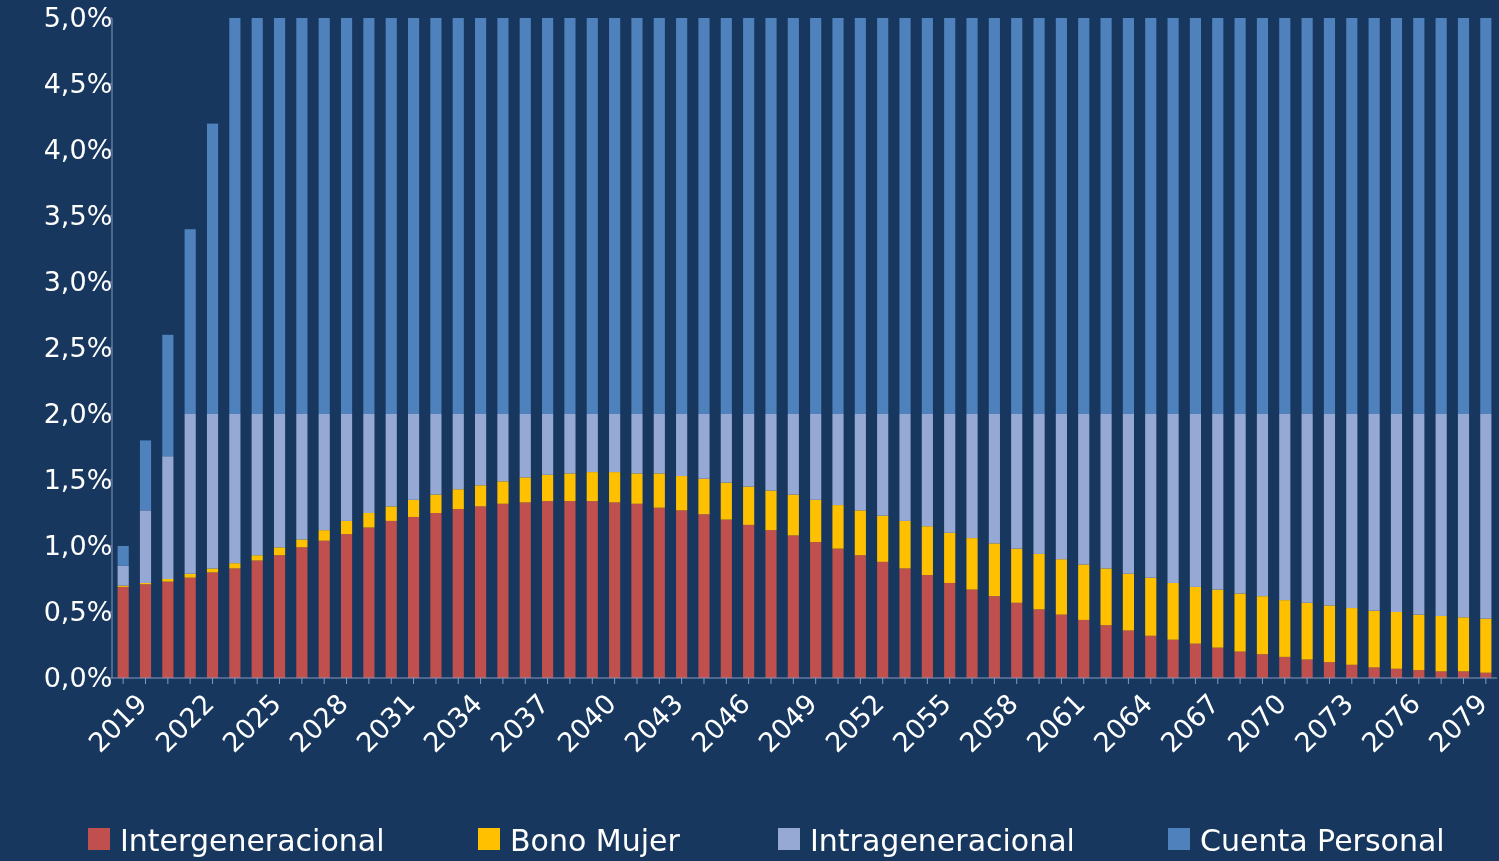 The height and width of the screenshot is (861, 1499). Describe the element at coordinates (78, 216) in the screenshot. I see `y-tick-label: 3,5%` at that location.